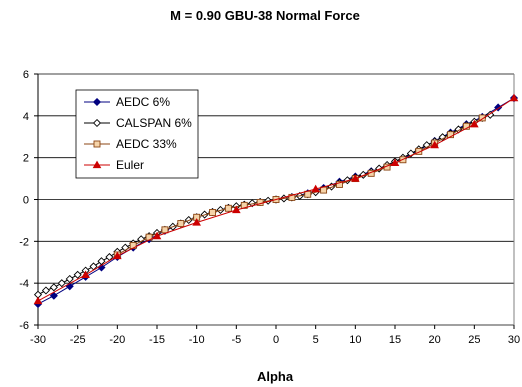 The height and width of the screenshot is (387, 522). What do you see at coordinates (26, 159) in the screenshot?
I see `y-tick-label: 2` at bounding box center [26, 159].